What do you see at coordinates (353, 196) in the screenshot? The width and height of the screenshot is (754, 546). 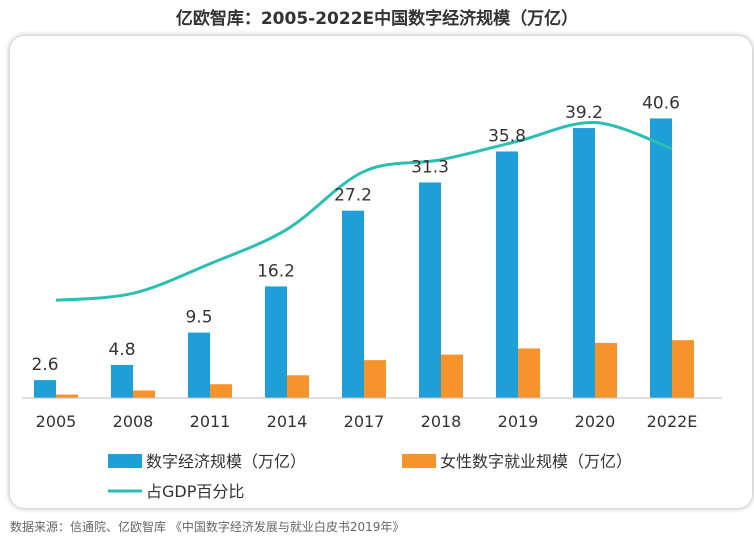 I see `data-label: 27.2` at bounding box center [353, 196].